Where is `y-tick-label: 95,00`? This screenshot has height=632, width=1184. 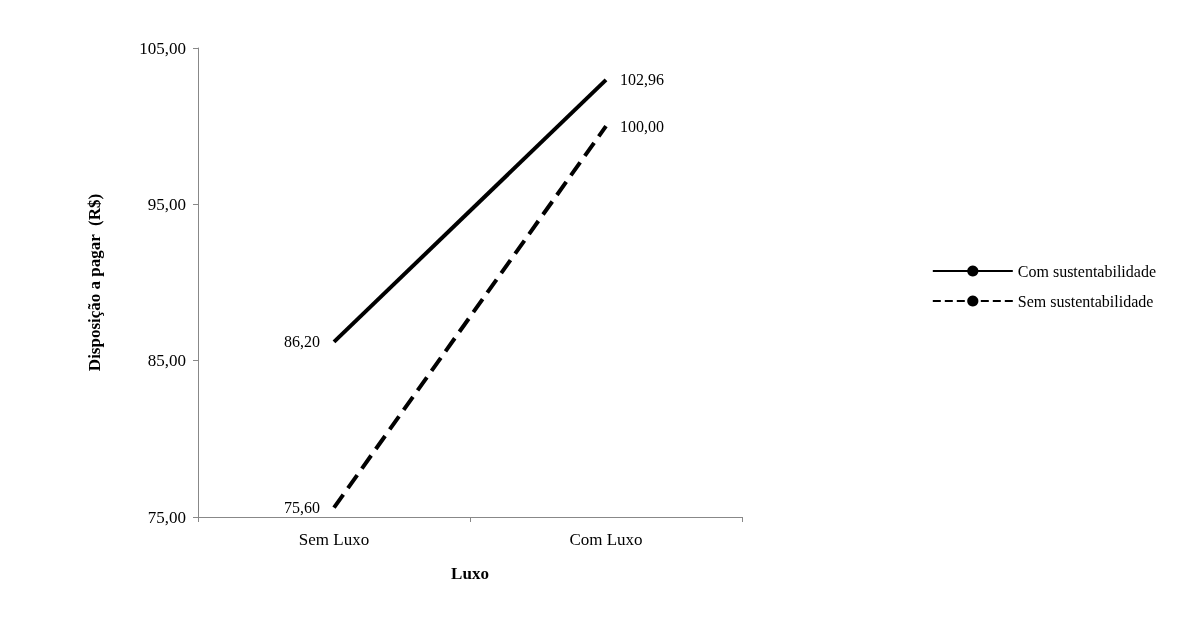
y-tick-label: 95,00 is located at coordinates (166, 204).